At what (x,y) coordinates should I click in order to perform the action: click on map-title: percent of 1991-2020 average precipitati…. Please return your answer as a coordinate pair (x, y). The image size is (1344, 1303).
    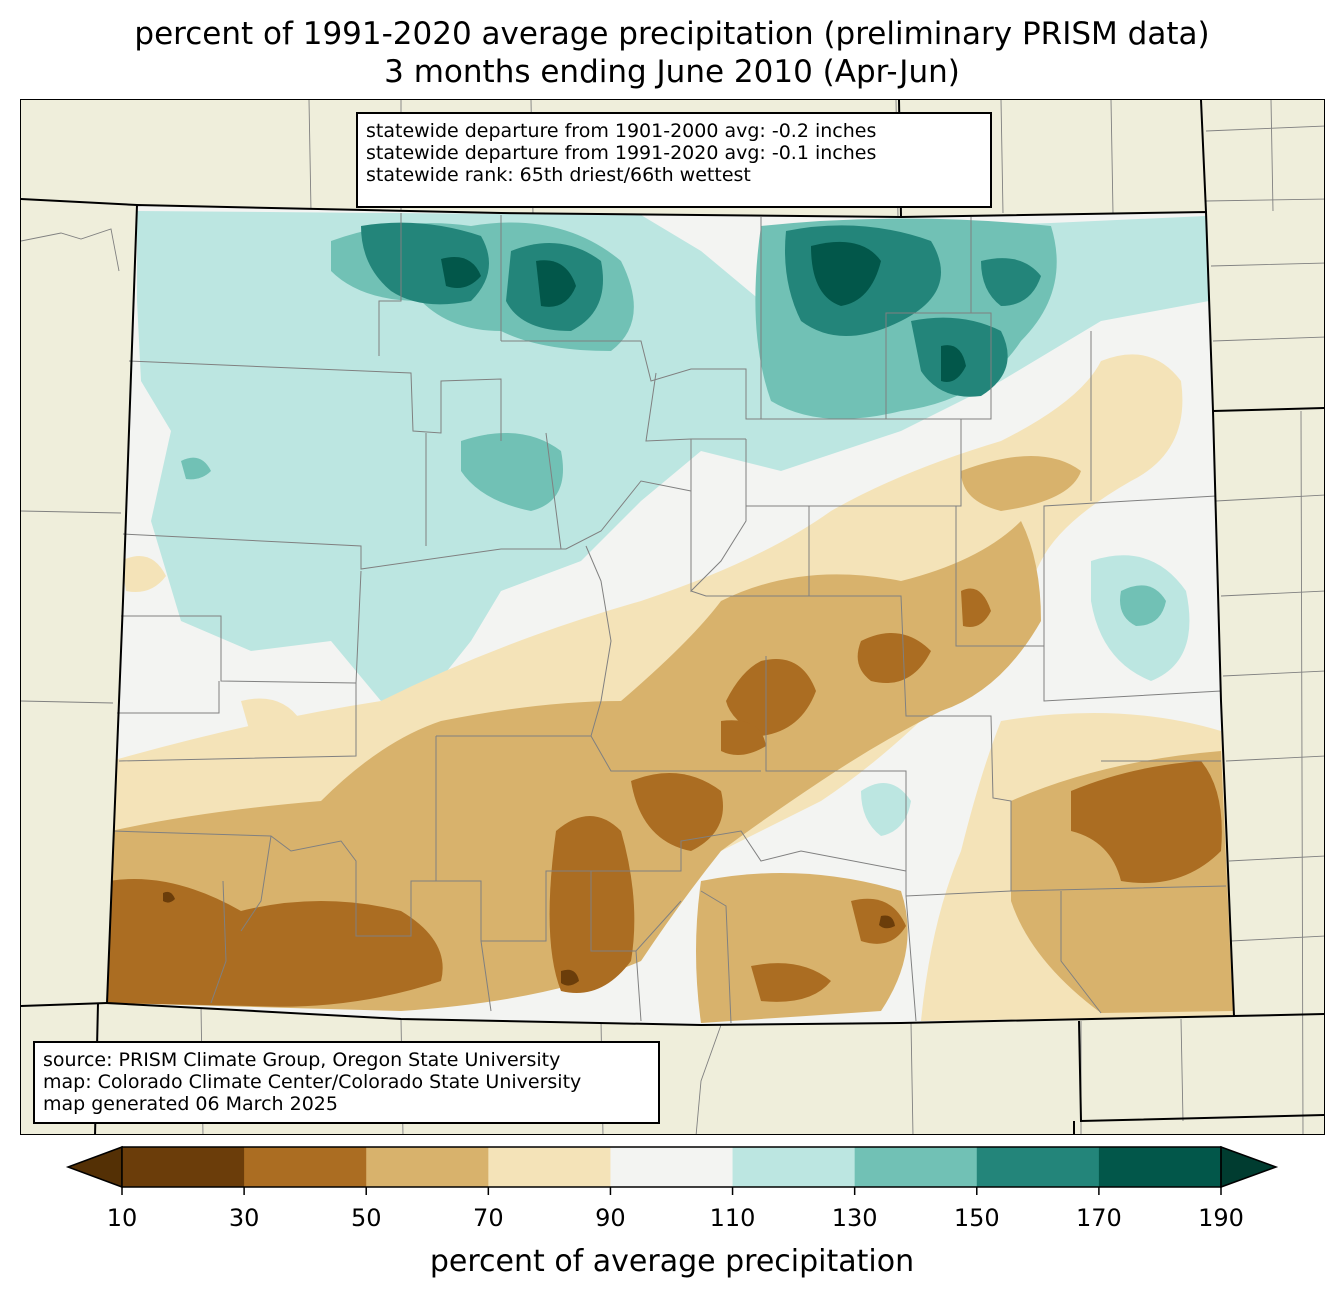
    Looking at the image, I should click on (672, 34).